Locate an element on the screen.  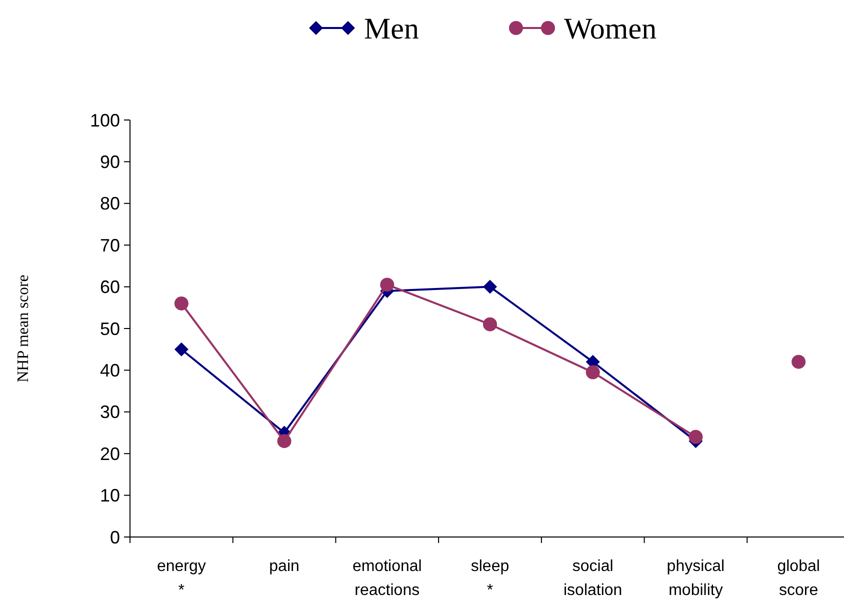
x-tick-label: global score is located at coordinates (798, 578).